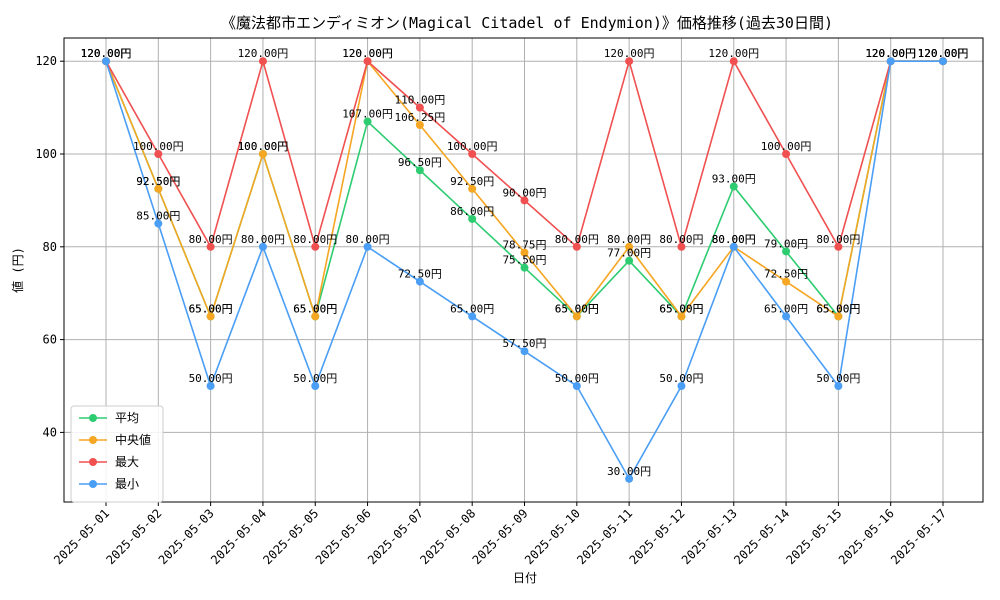 This screenshot has height=600, width=1000. Describe the element at coordinates (629, 253) in the screenshot. I see `data-label: 77.00円` at that location.